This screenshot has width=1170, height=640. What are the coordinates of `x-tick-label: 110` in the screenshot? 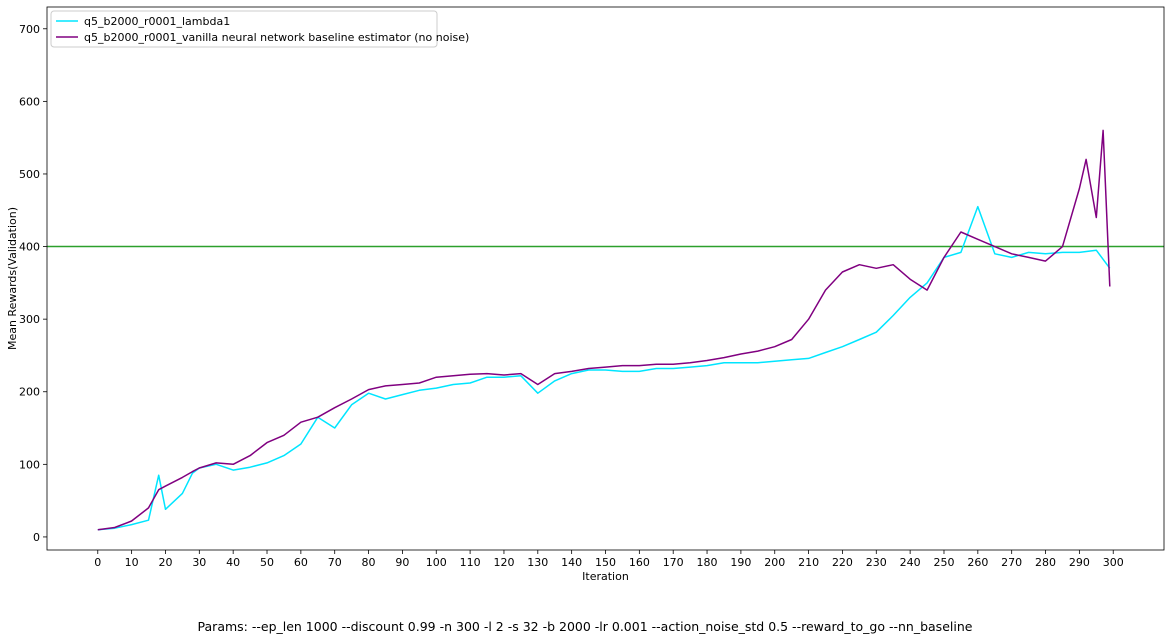 It's located at (470, 562).